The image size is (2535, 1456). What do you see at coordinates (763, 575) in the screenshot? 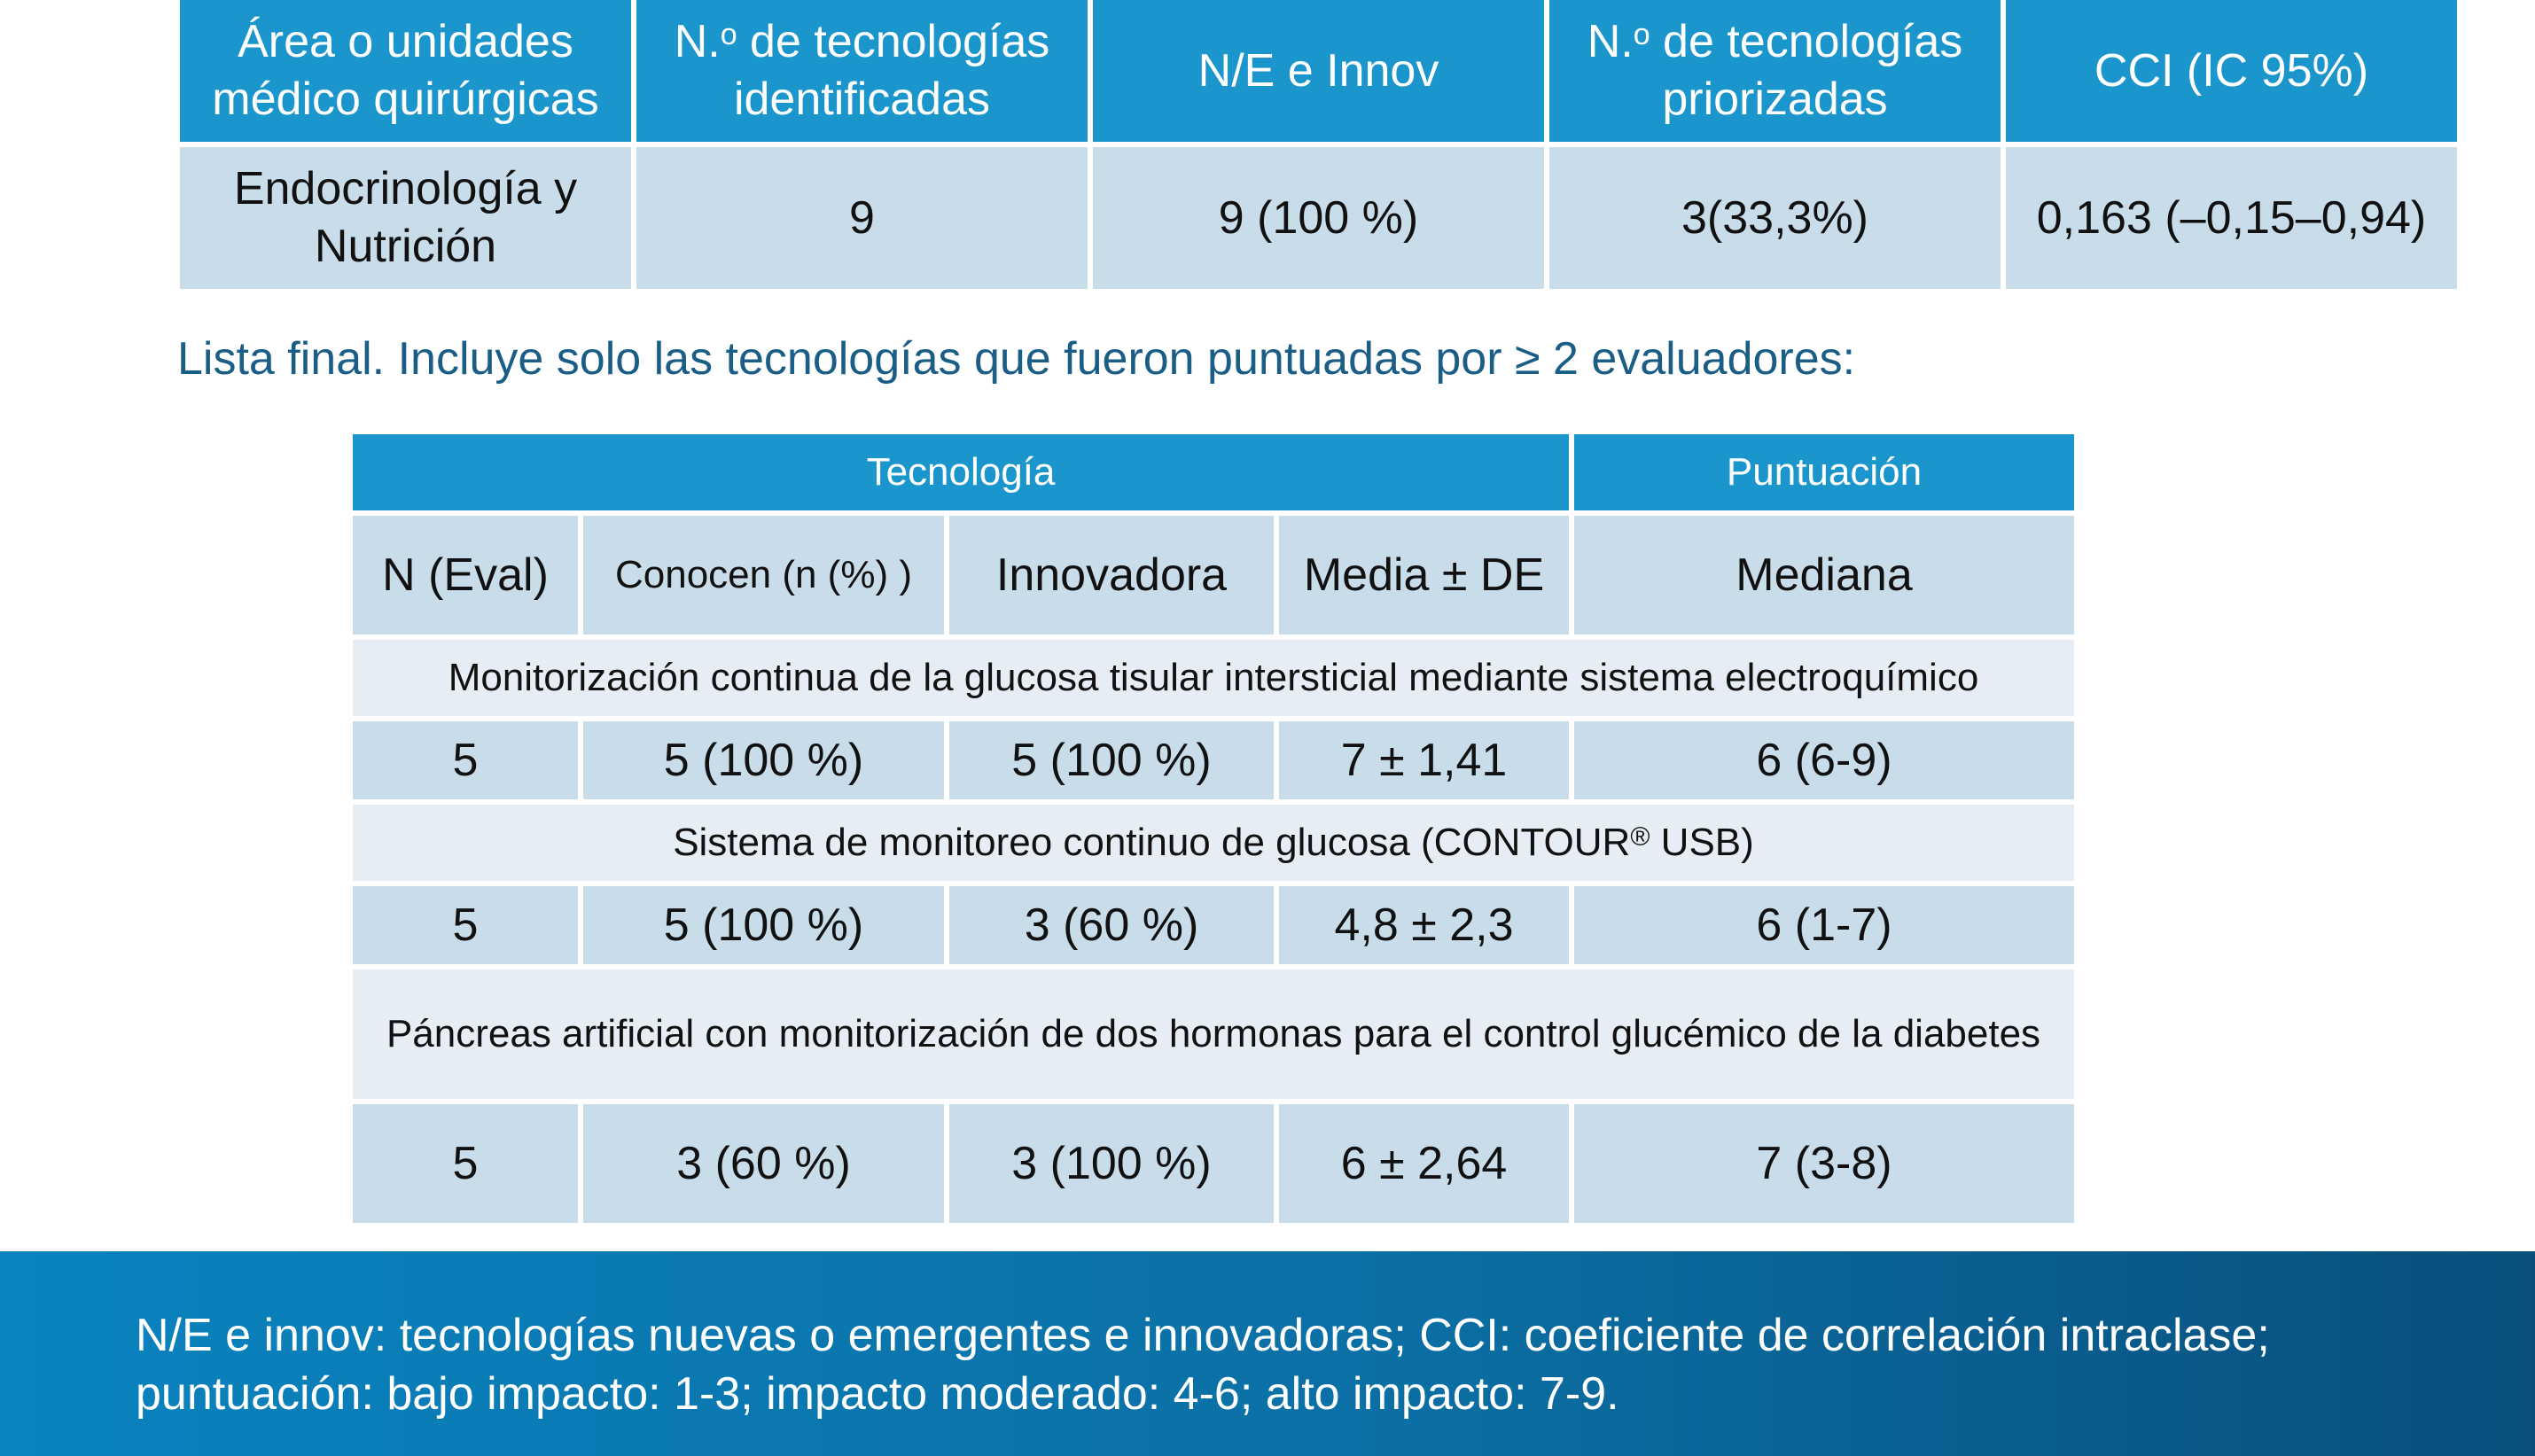
I see `header-know: Conocen (n (%) )` at bounding box center [763, 575].